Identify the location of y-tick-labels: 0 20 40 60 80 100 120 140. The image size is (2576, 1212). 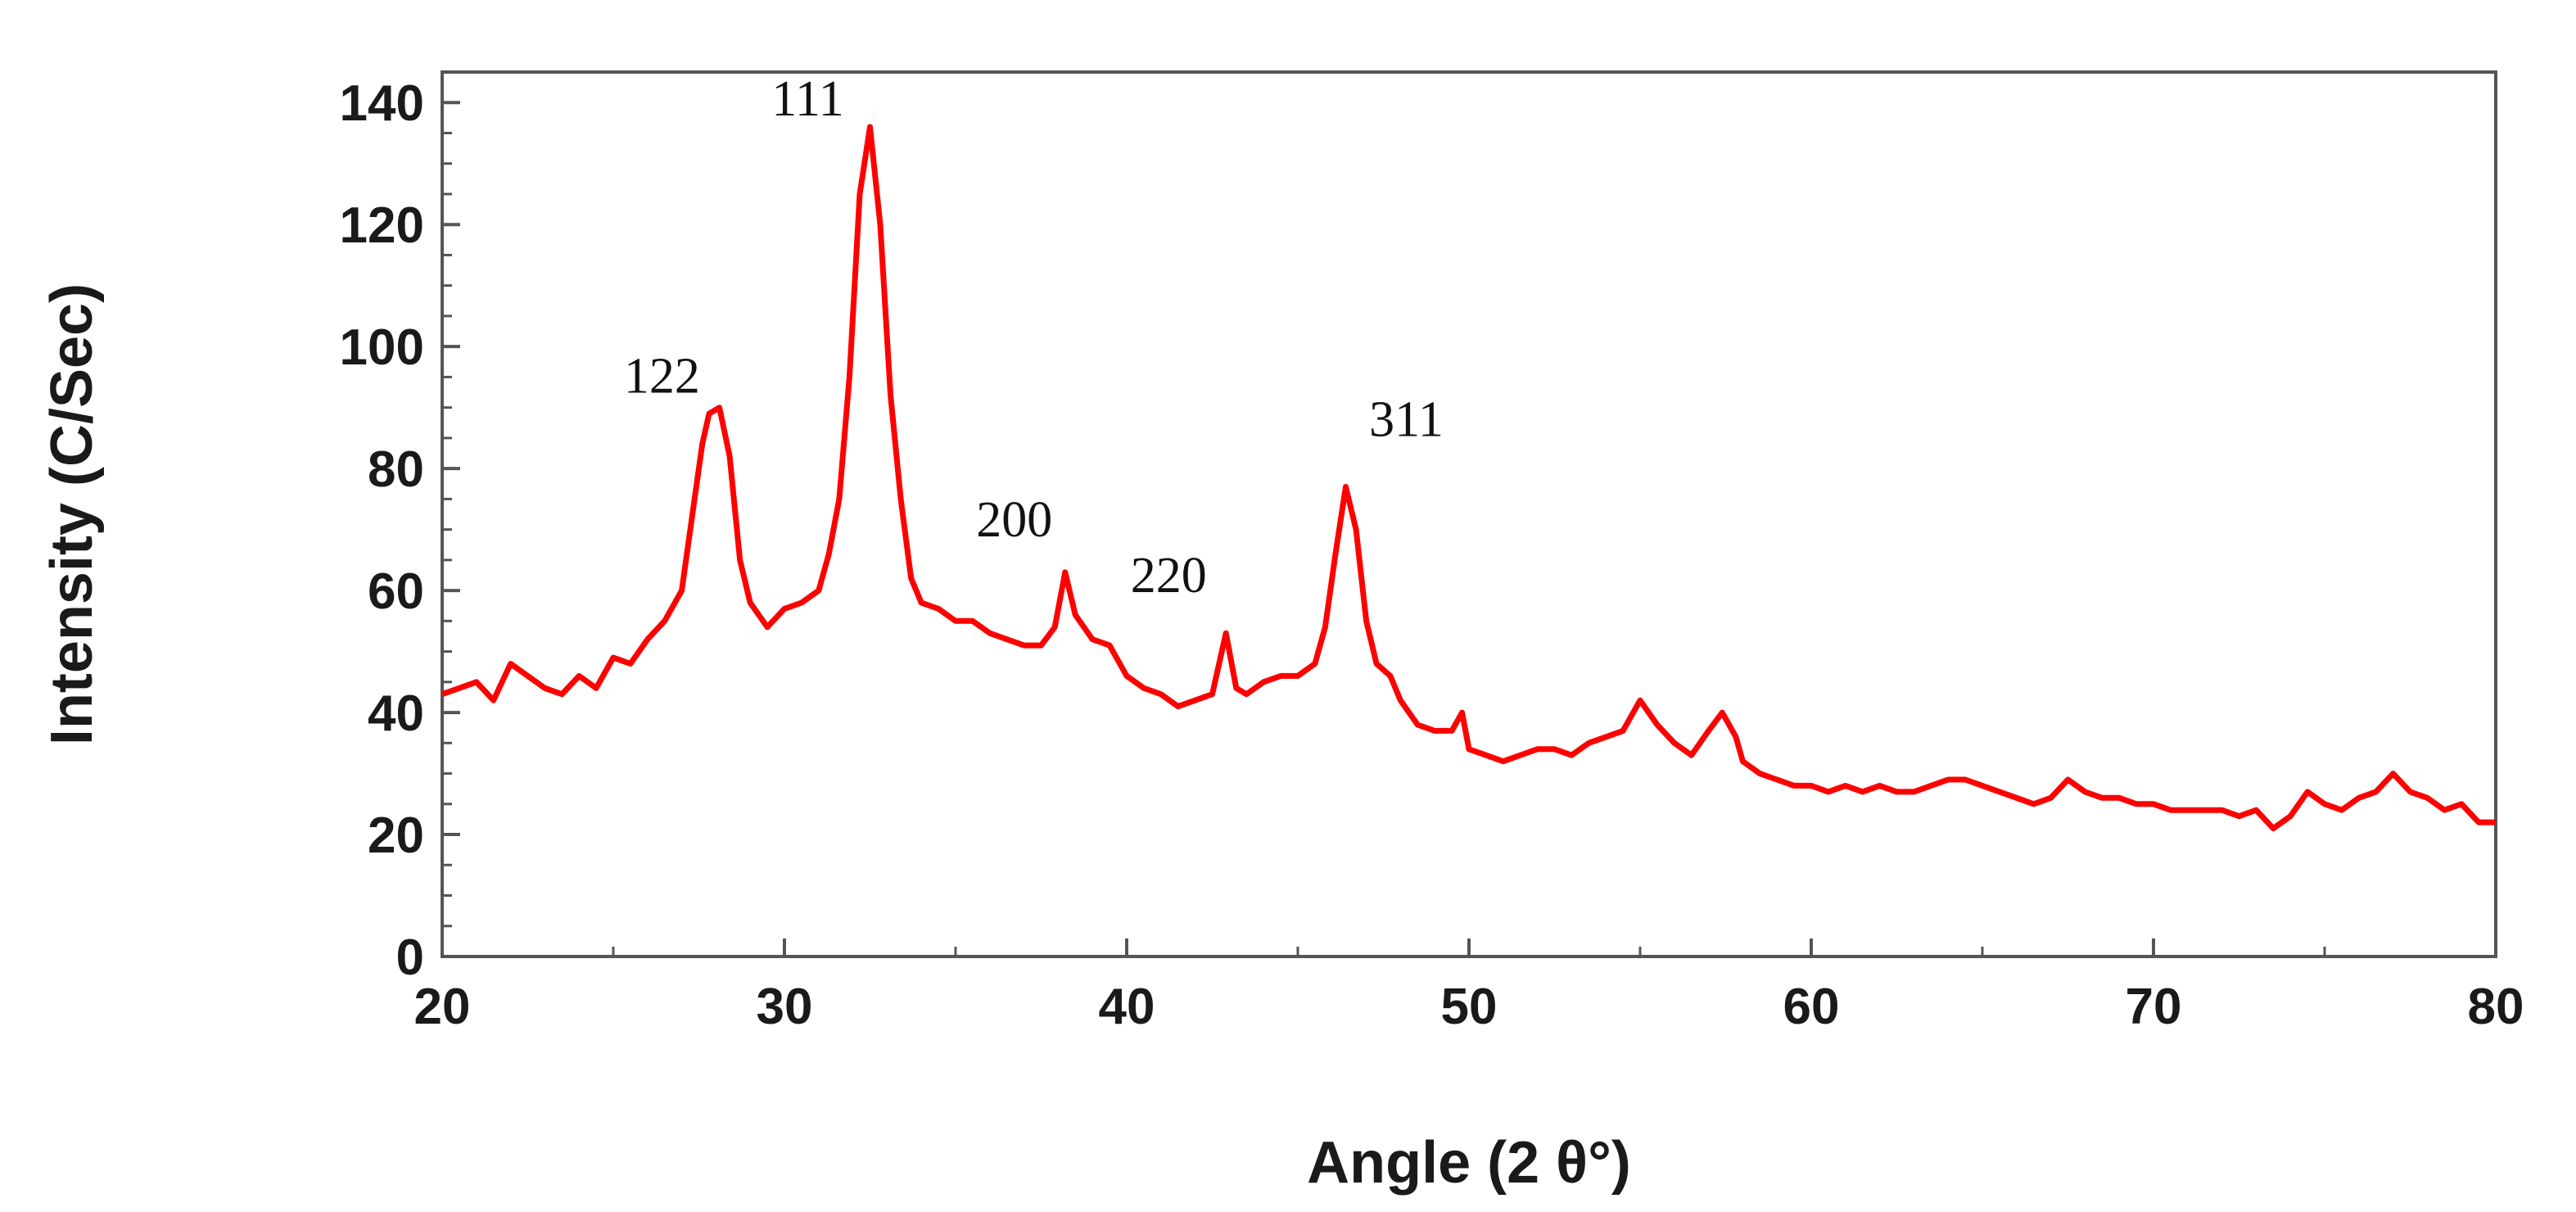
(382, 530).